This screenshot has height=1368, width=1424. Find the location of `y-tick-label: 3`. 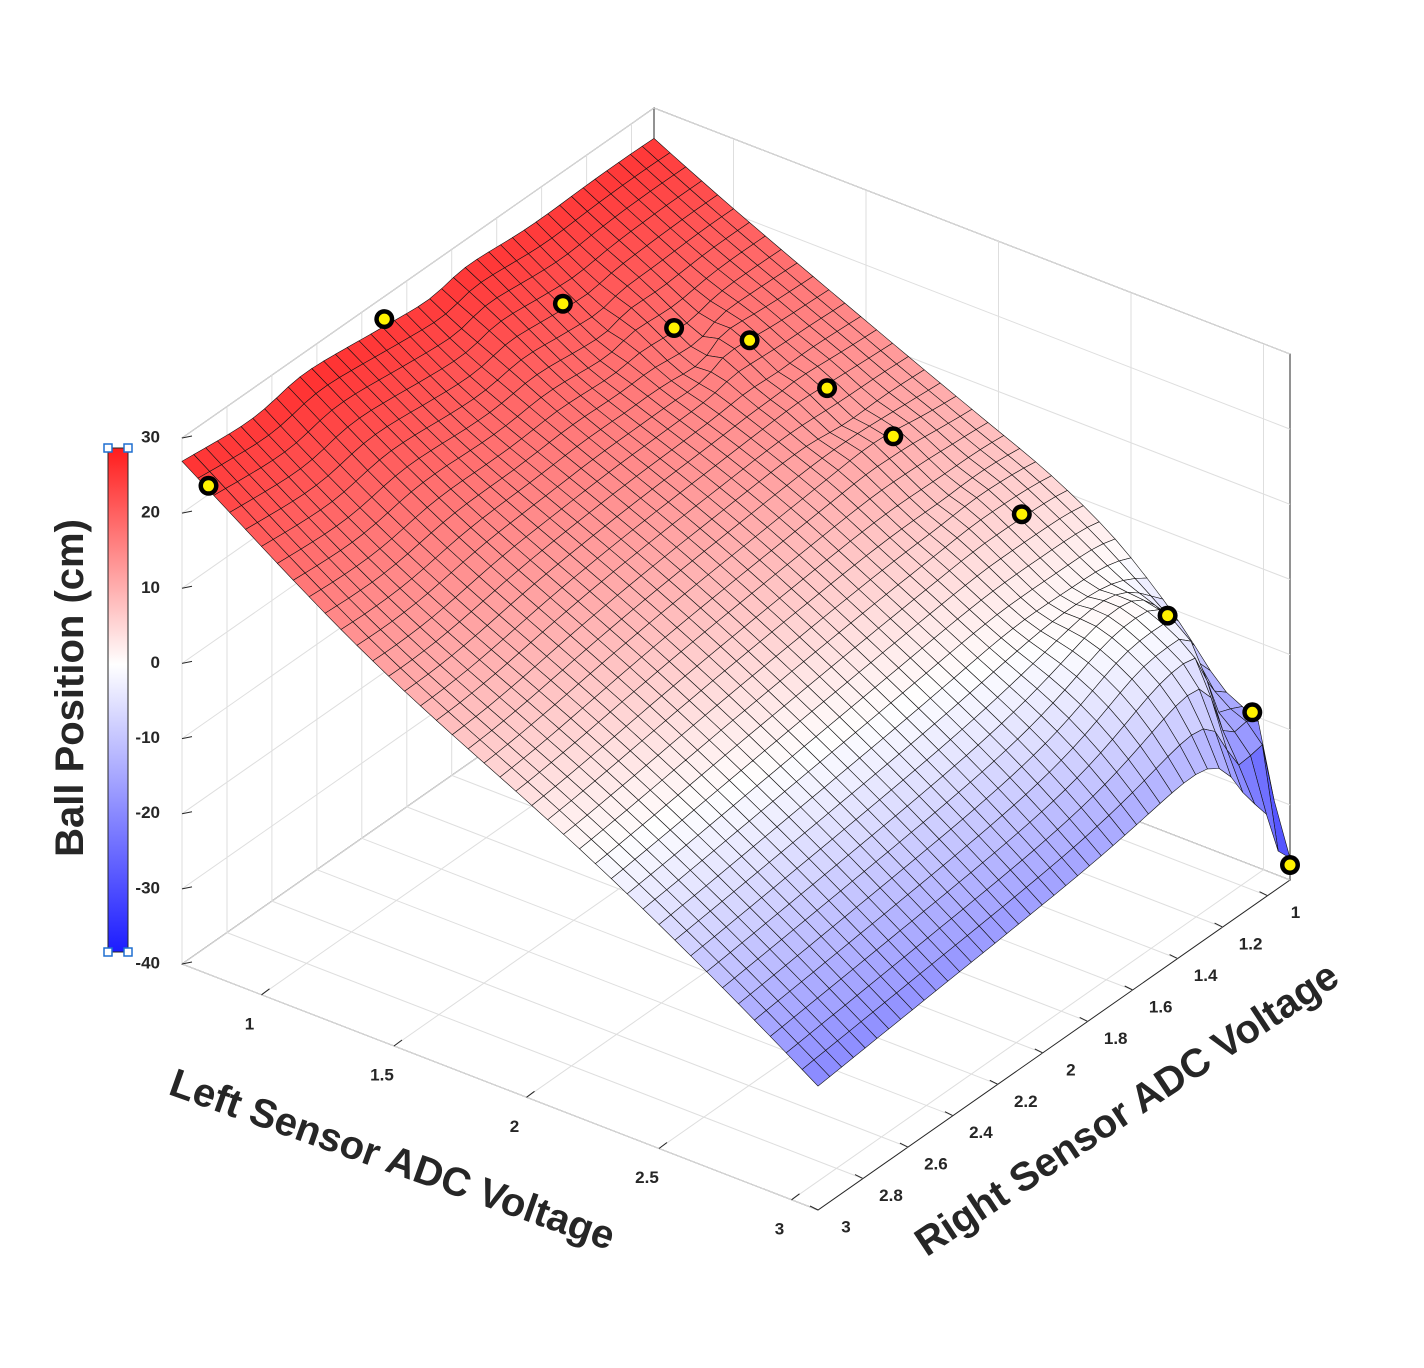

y-tick-label: 3 is located at coordinates (845, 1226).